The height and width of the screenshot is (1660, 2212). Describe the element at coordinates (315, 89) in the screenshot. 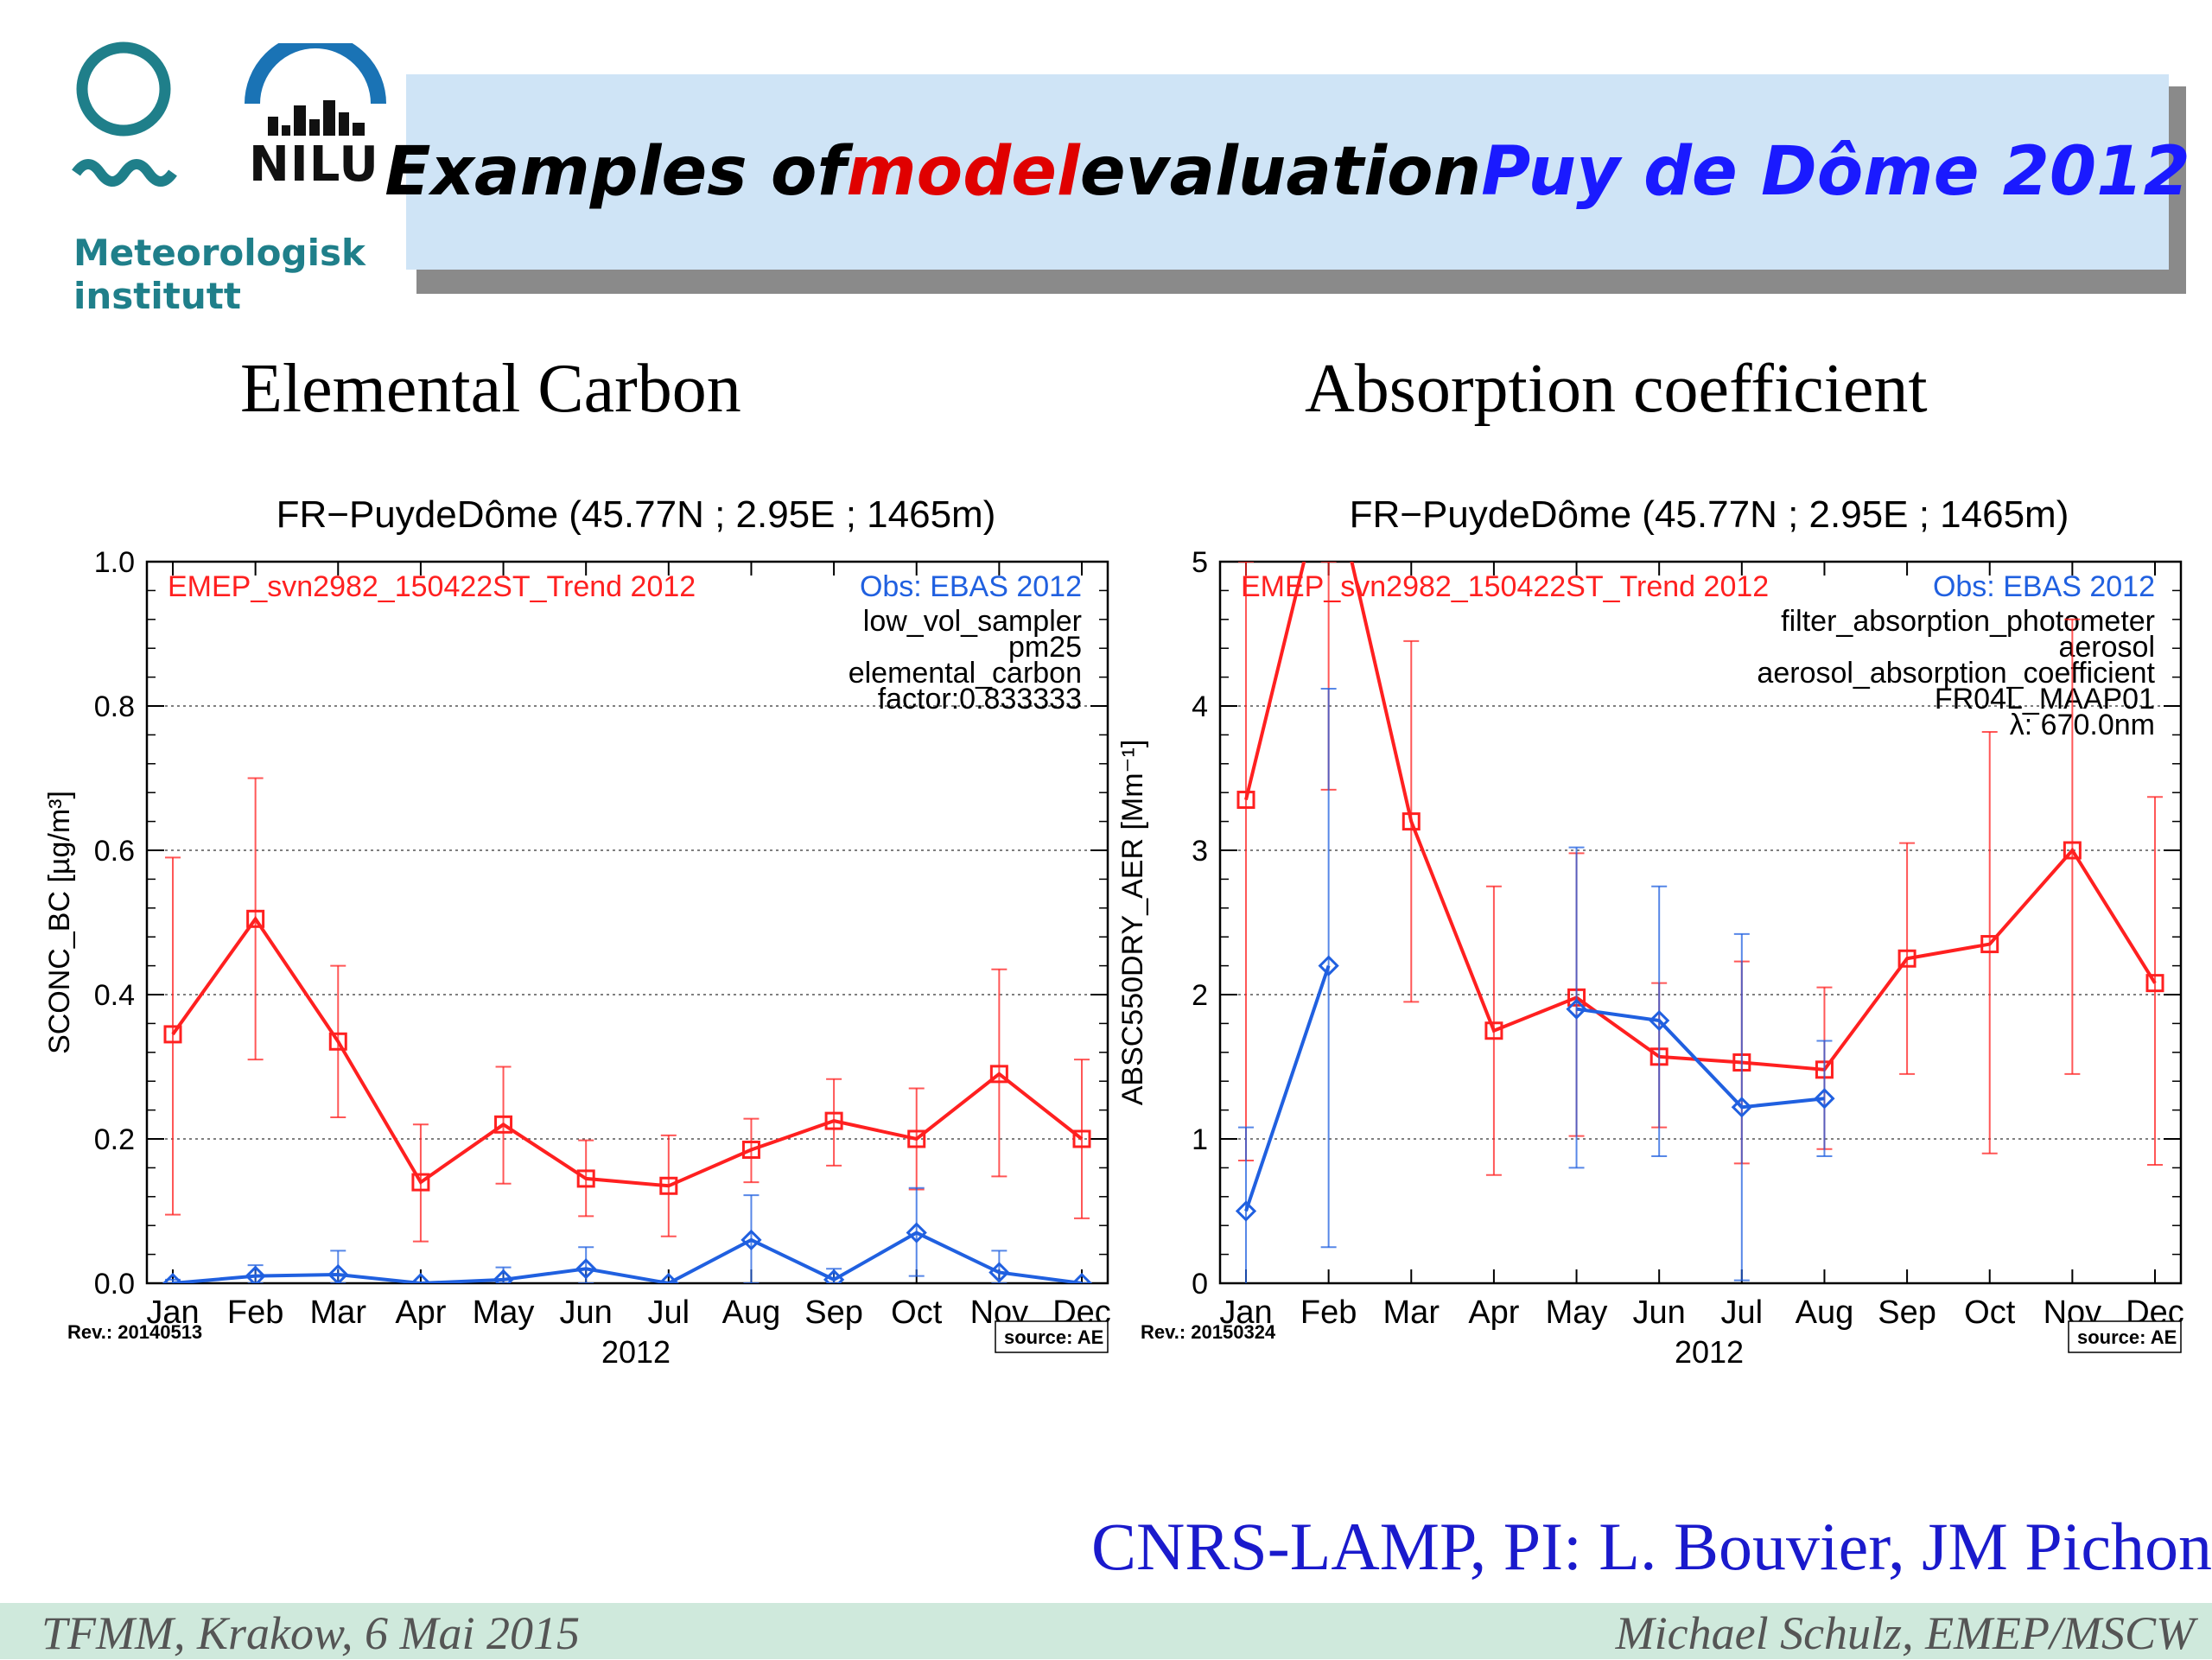

I see `nilu-logo` at that location.